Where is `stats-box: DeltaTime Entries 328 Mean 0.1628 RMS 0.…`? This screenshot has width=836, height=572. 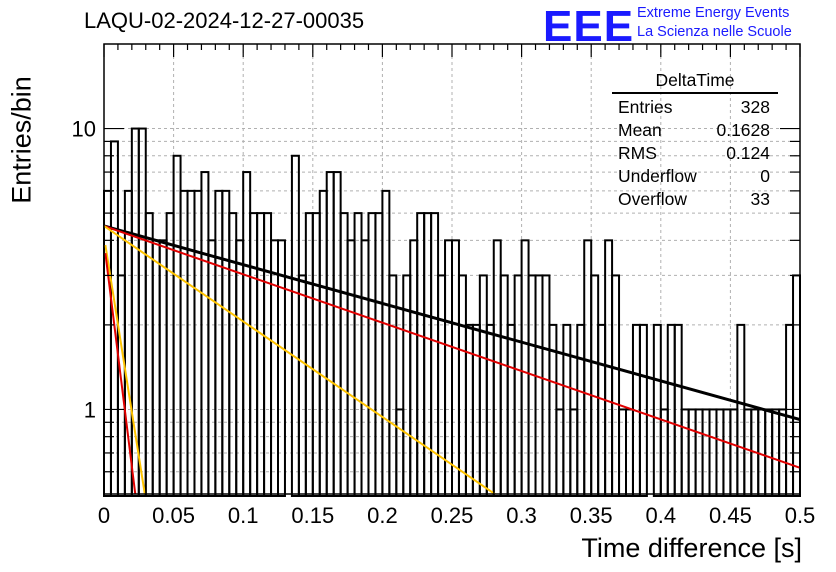 stats-box: DeltaTime Entries 328 Mean 0.1628 RMS 0.… is located at coordinates (695, 140).